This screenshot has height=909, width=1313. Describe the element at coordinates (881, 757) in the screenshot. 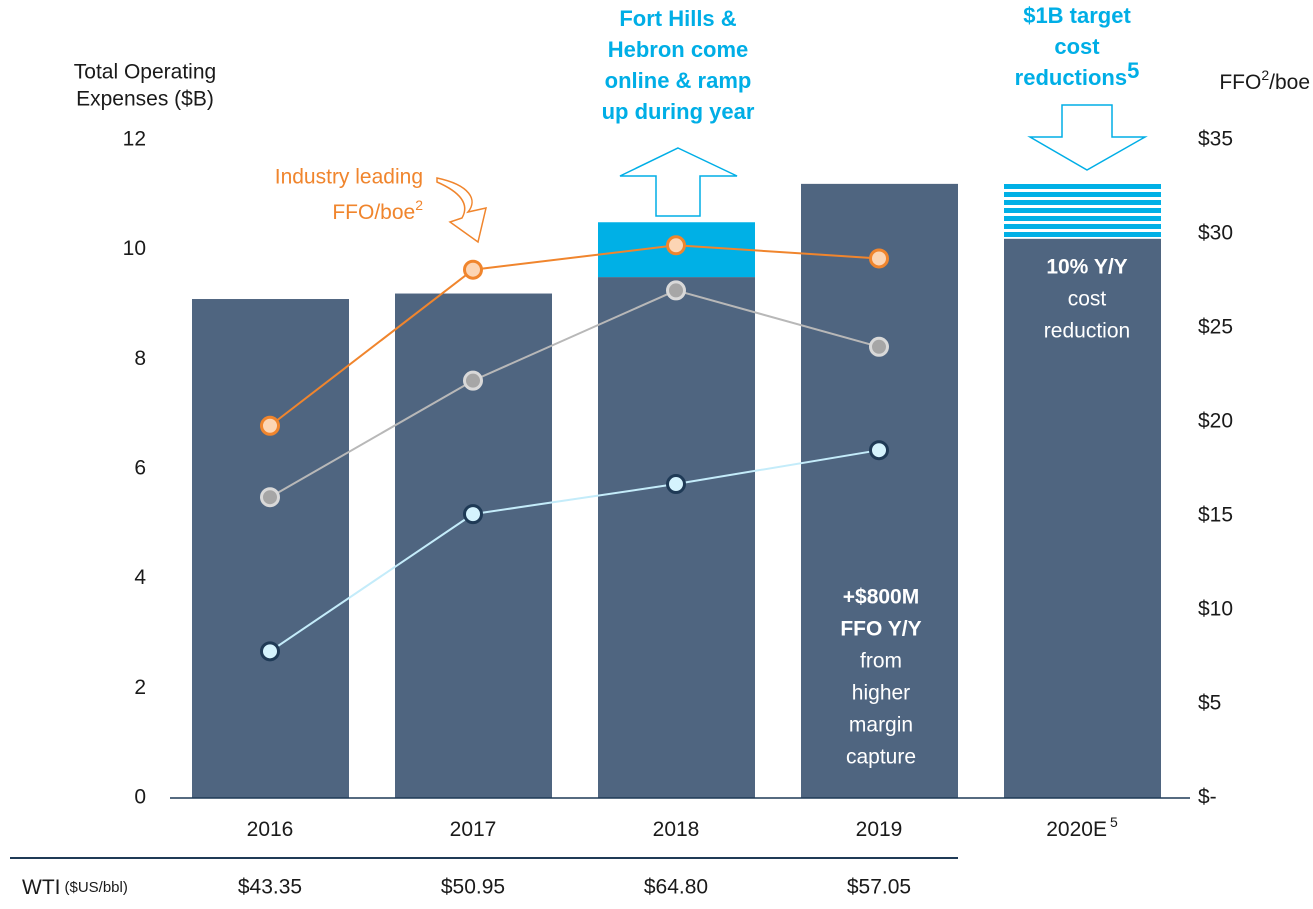

I see `annotation: capture` at that location.